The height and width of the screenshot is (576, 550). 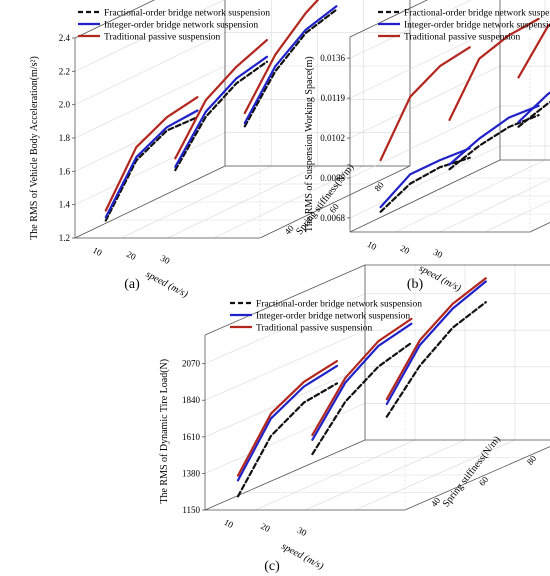 I want to click on z-tick-label: 0.0136, so click(x=332, y=58).